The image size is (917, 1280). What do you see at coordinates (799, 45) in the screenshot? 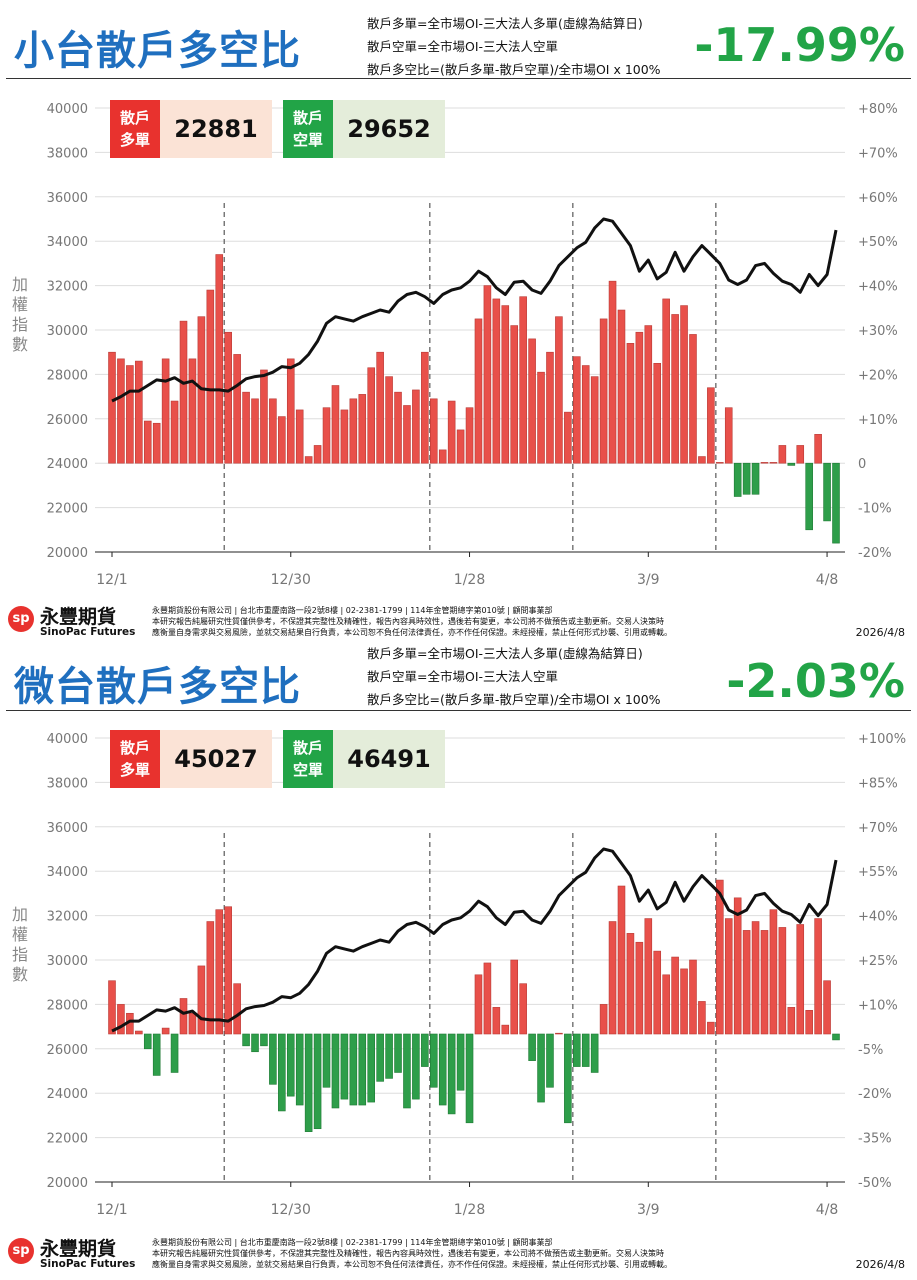
I see `ratio-value: -17.99%` at bounding box center [799, 45].